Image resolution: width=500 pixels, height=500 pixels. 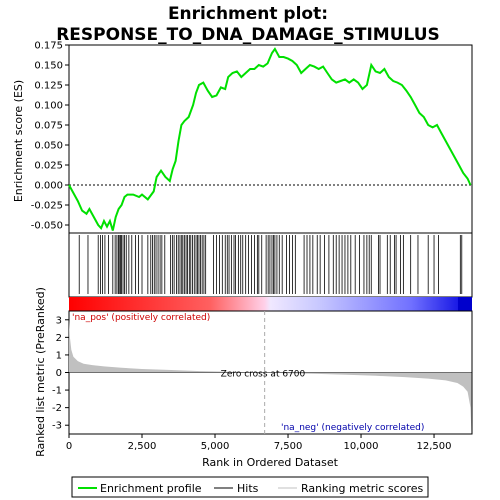 I want to click on es-y-tick-label: -0.025, so click(x=47, y=206).